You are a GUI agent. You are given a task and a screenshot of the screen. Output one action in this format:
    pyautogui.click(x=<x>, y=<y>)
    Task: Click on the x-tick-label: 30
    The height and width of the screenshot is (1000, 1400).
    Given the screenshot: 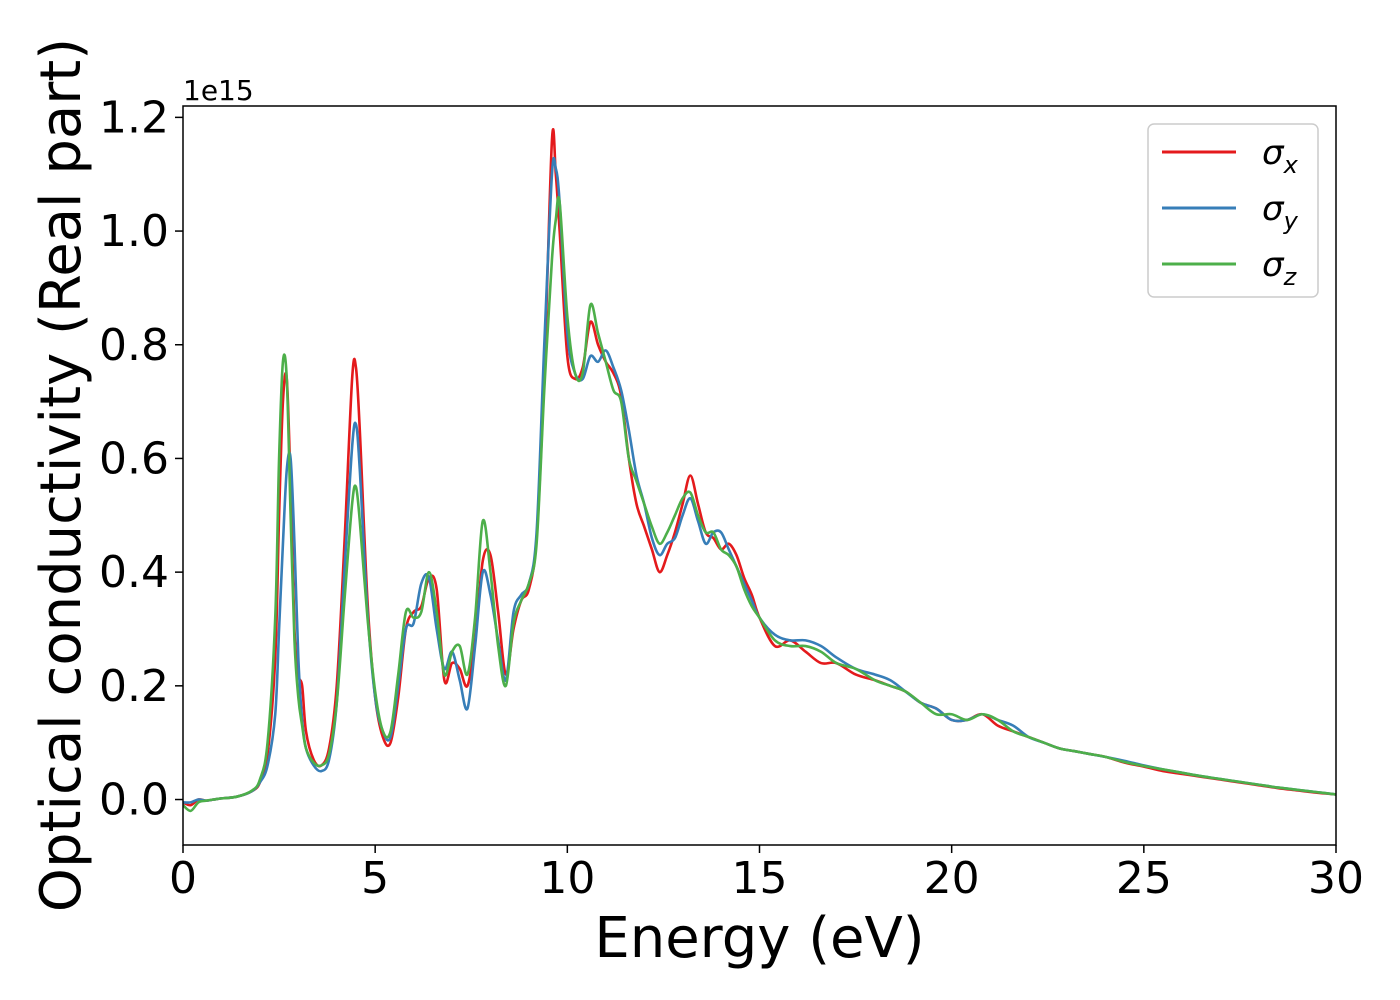 What is the action you would take?
    pyautogui.click(x=1336, y=878)
    